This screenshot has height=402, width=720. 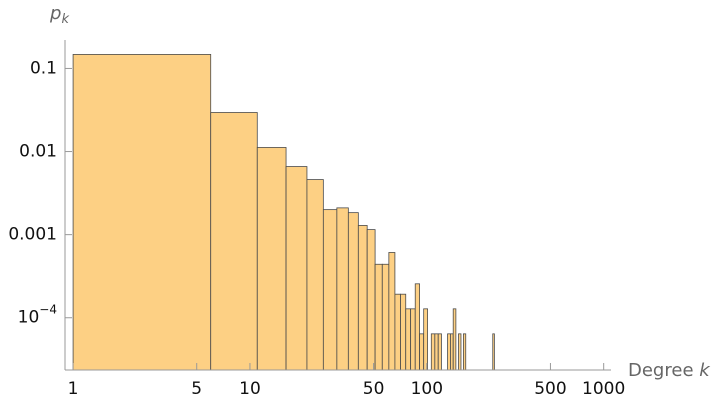 What do you see at coordinates (43, 68) in the screenshot?
I see `y-tick-label: 0.1` at bounding box center [43, 68].